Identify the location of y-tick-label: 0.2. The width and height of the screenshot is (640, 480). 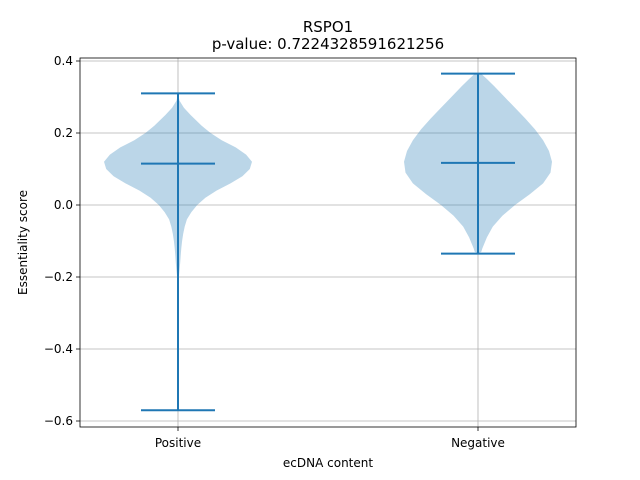
(63, 133).